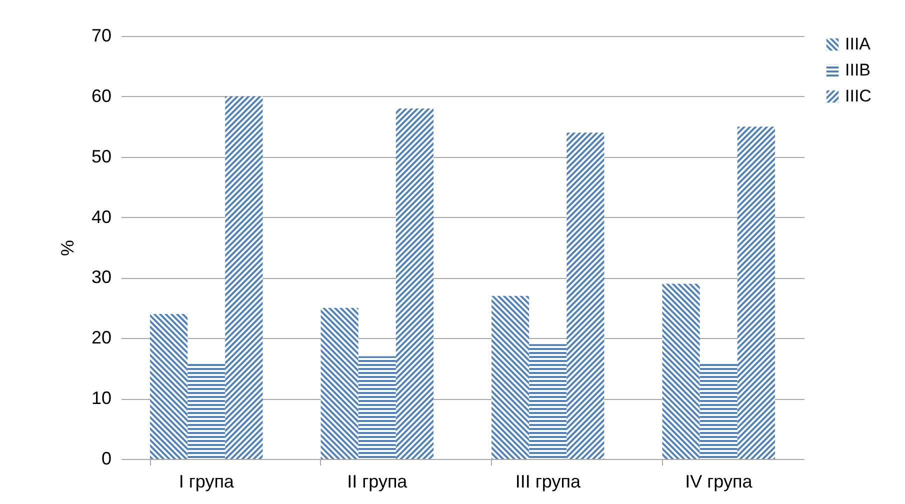  I want to click on y-tick-label: 70, so click(101, 36).